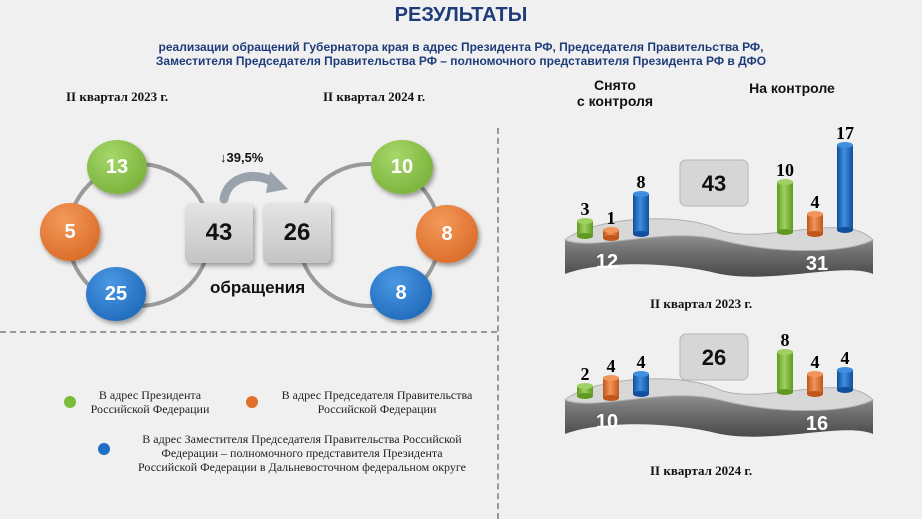 The width and height of the screenshot is (922, 519). What do you see at coordinates (641, 182) in the screenshot?
I see `bar-label-removed-blue: 8` at bounding box center [641, 182].